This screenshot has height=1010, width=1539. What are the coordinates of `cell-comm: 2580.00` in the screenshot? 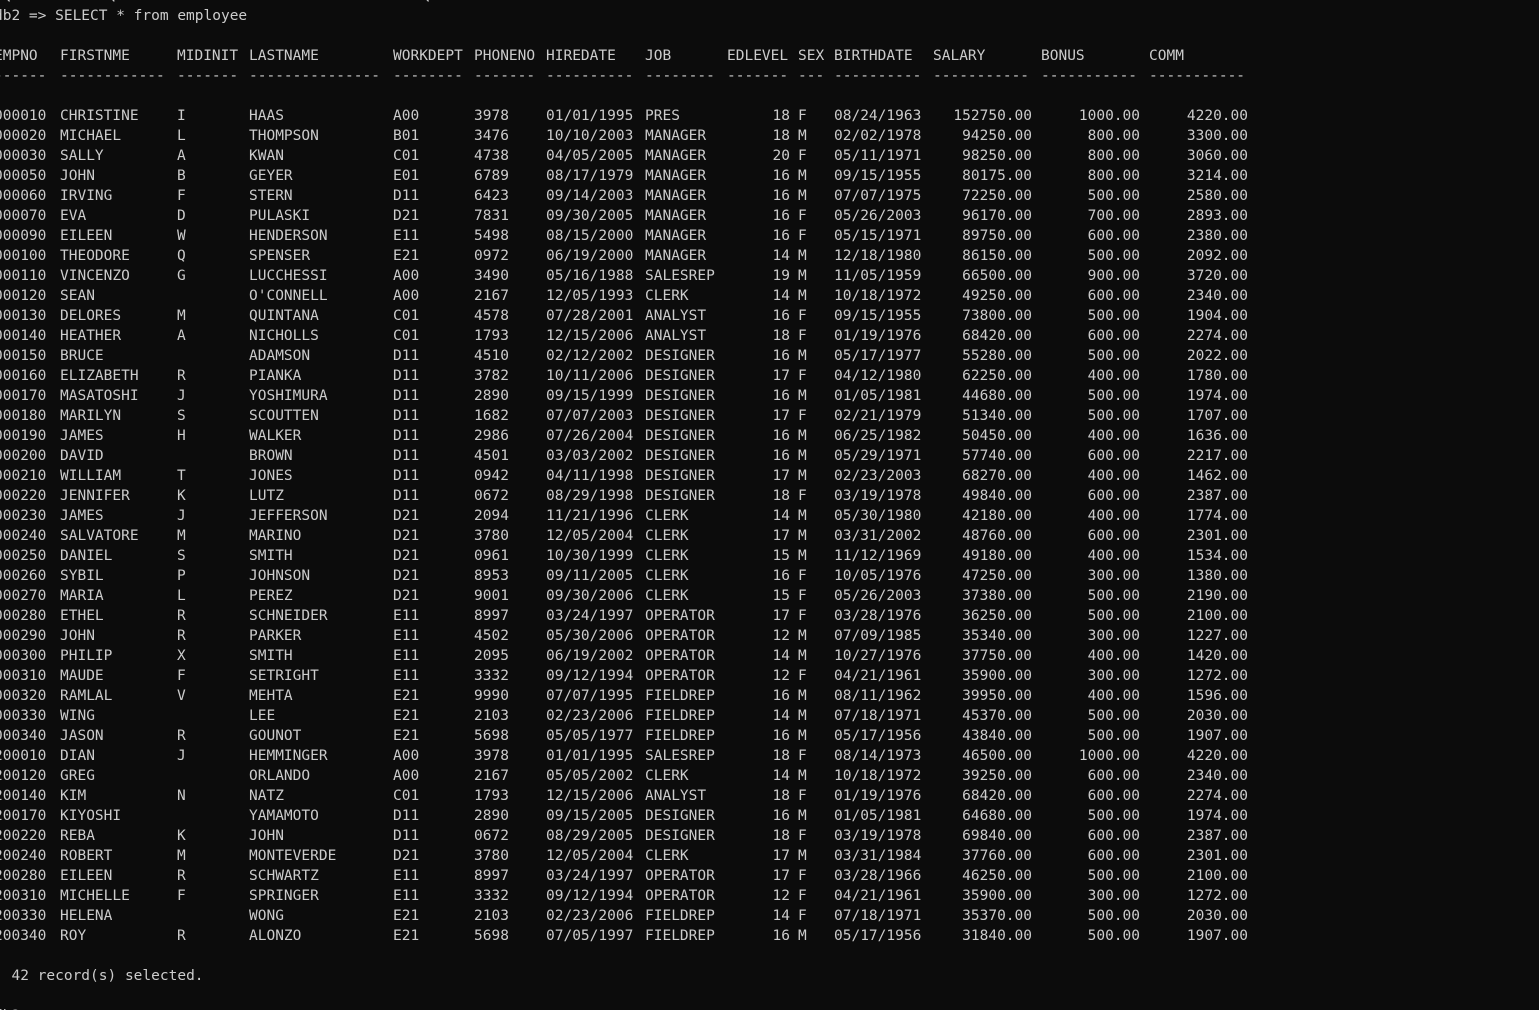 It's located at (1217, 196).